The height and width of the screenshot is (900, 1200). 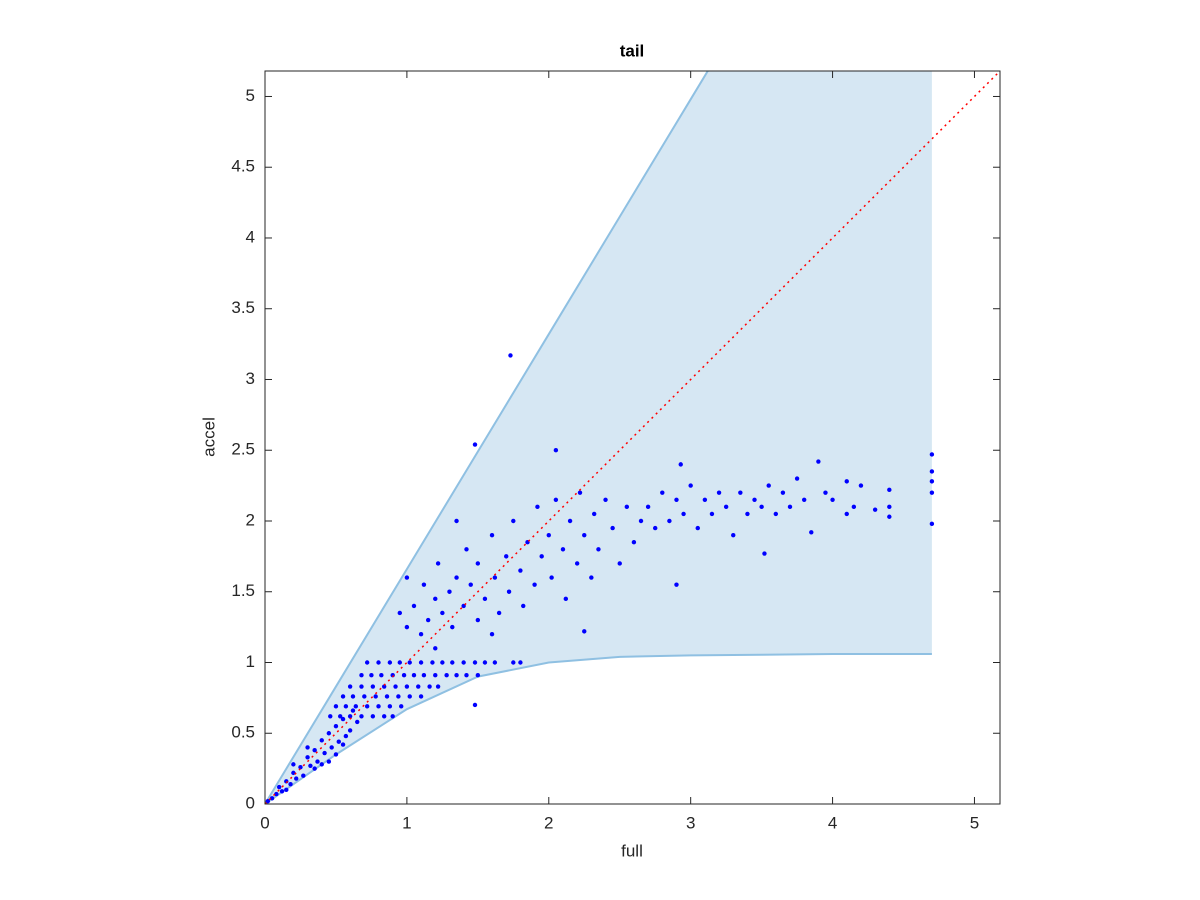 I want to click on chart-title: tail, so click(x=632, y=50).